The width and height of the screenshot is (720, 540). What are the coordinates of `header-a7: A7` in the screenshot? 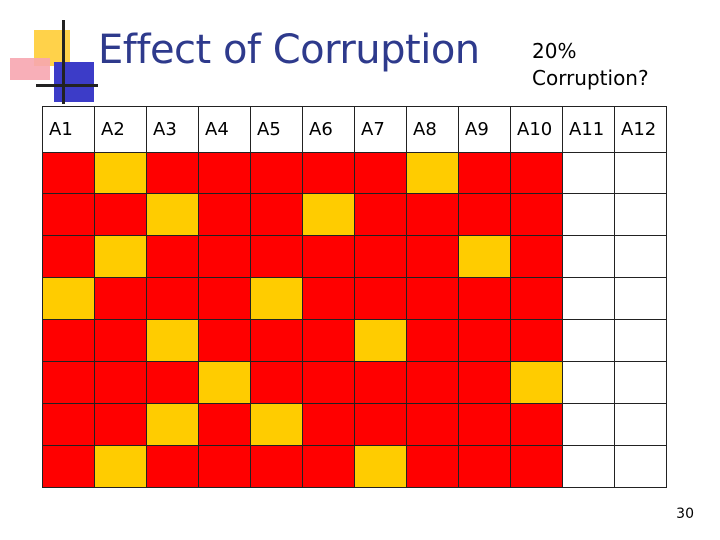 It's located at (380, 129).